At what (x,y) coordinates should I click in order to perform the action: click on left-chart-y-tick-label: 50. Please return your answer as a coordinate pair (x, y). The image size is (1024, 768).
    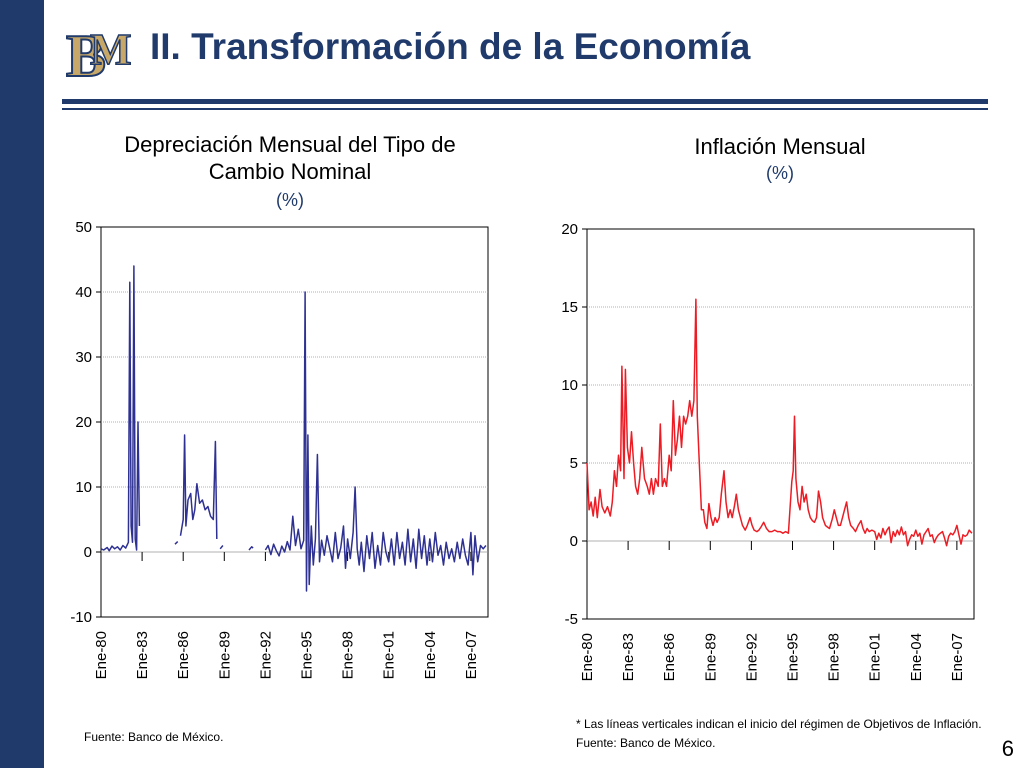
    Looking at the image, I should click on (83, 227).